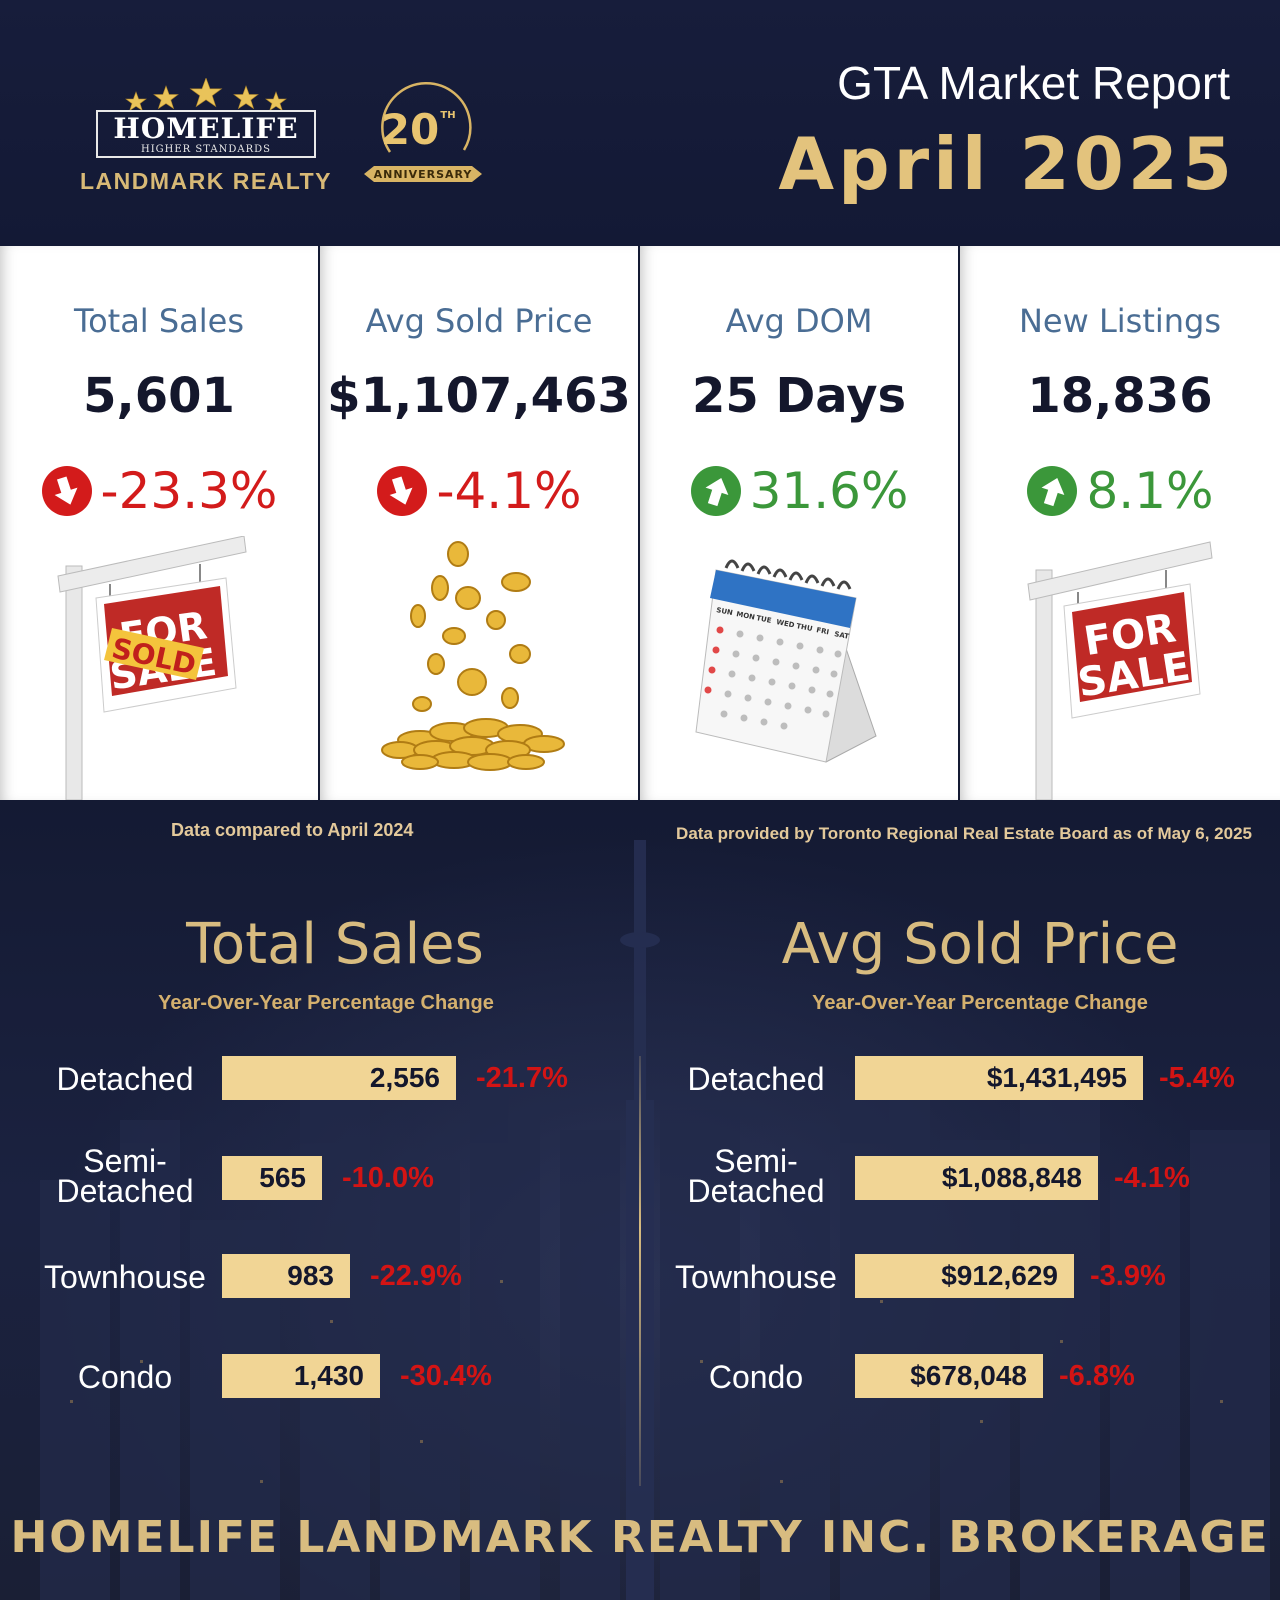 Image resolution: width=1280 pixels, height=1600 pixels. I want to click on bar-row: Townhouse 983 -22.9%, so click(640, 1277).